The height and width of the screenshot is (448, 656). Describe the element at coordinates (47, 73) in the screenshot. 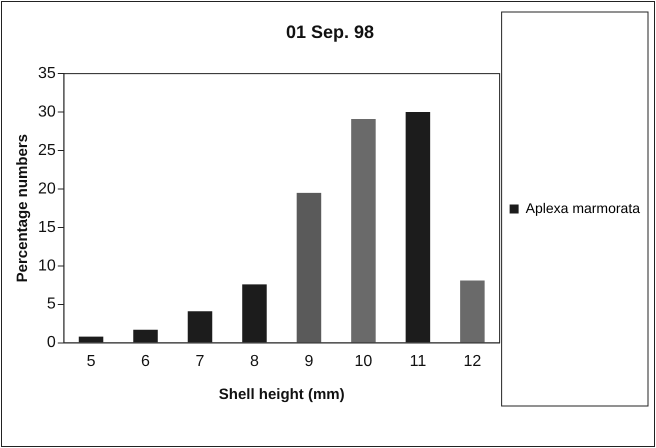

I see `y-tick-label: 35` at that location.